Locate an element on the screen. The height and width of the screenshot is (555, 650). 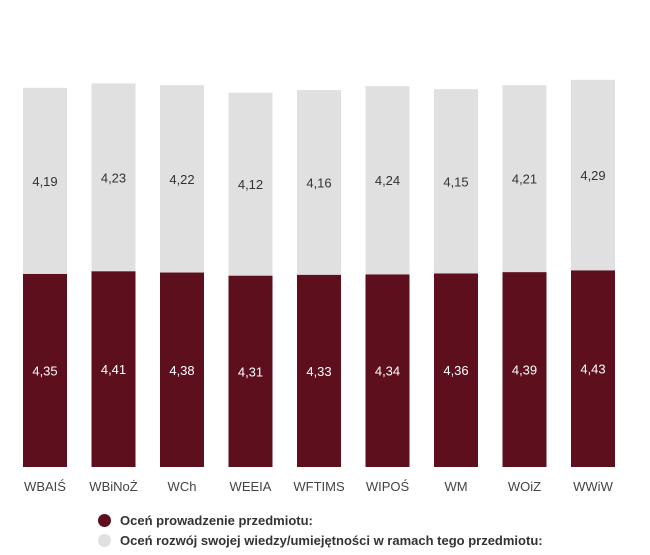
data-label: 4,36 is located at coordinates (455, 370).